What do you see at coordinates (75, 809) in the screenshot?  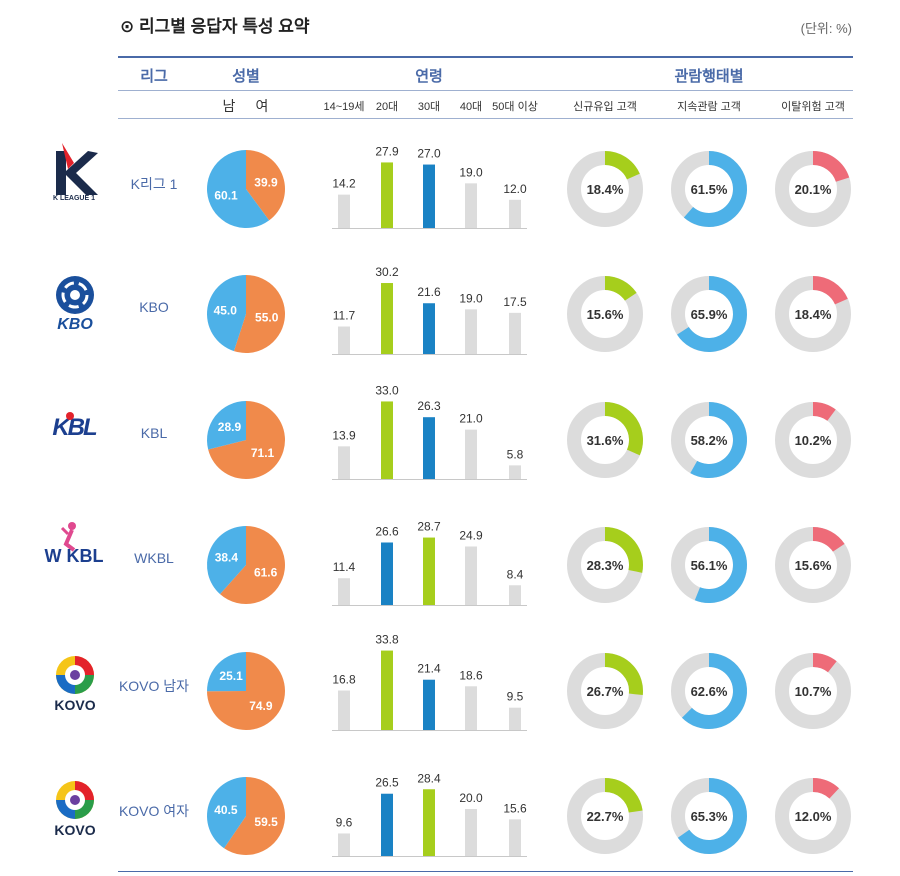 I see `kovo-logo: KOVO` at bounding box center [75, 809].